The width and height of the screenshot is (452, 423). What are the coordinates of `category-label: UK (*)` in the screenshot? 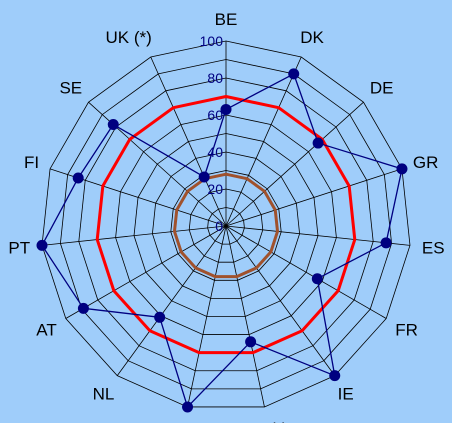 It's located at (129, 37).